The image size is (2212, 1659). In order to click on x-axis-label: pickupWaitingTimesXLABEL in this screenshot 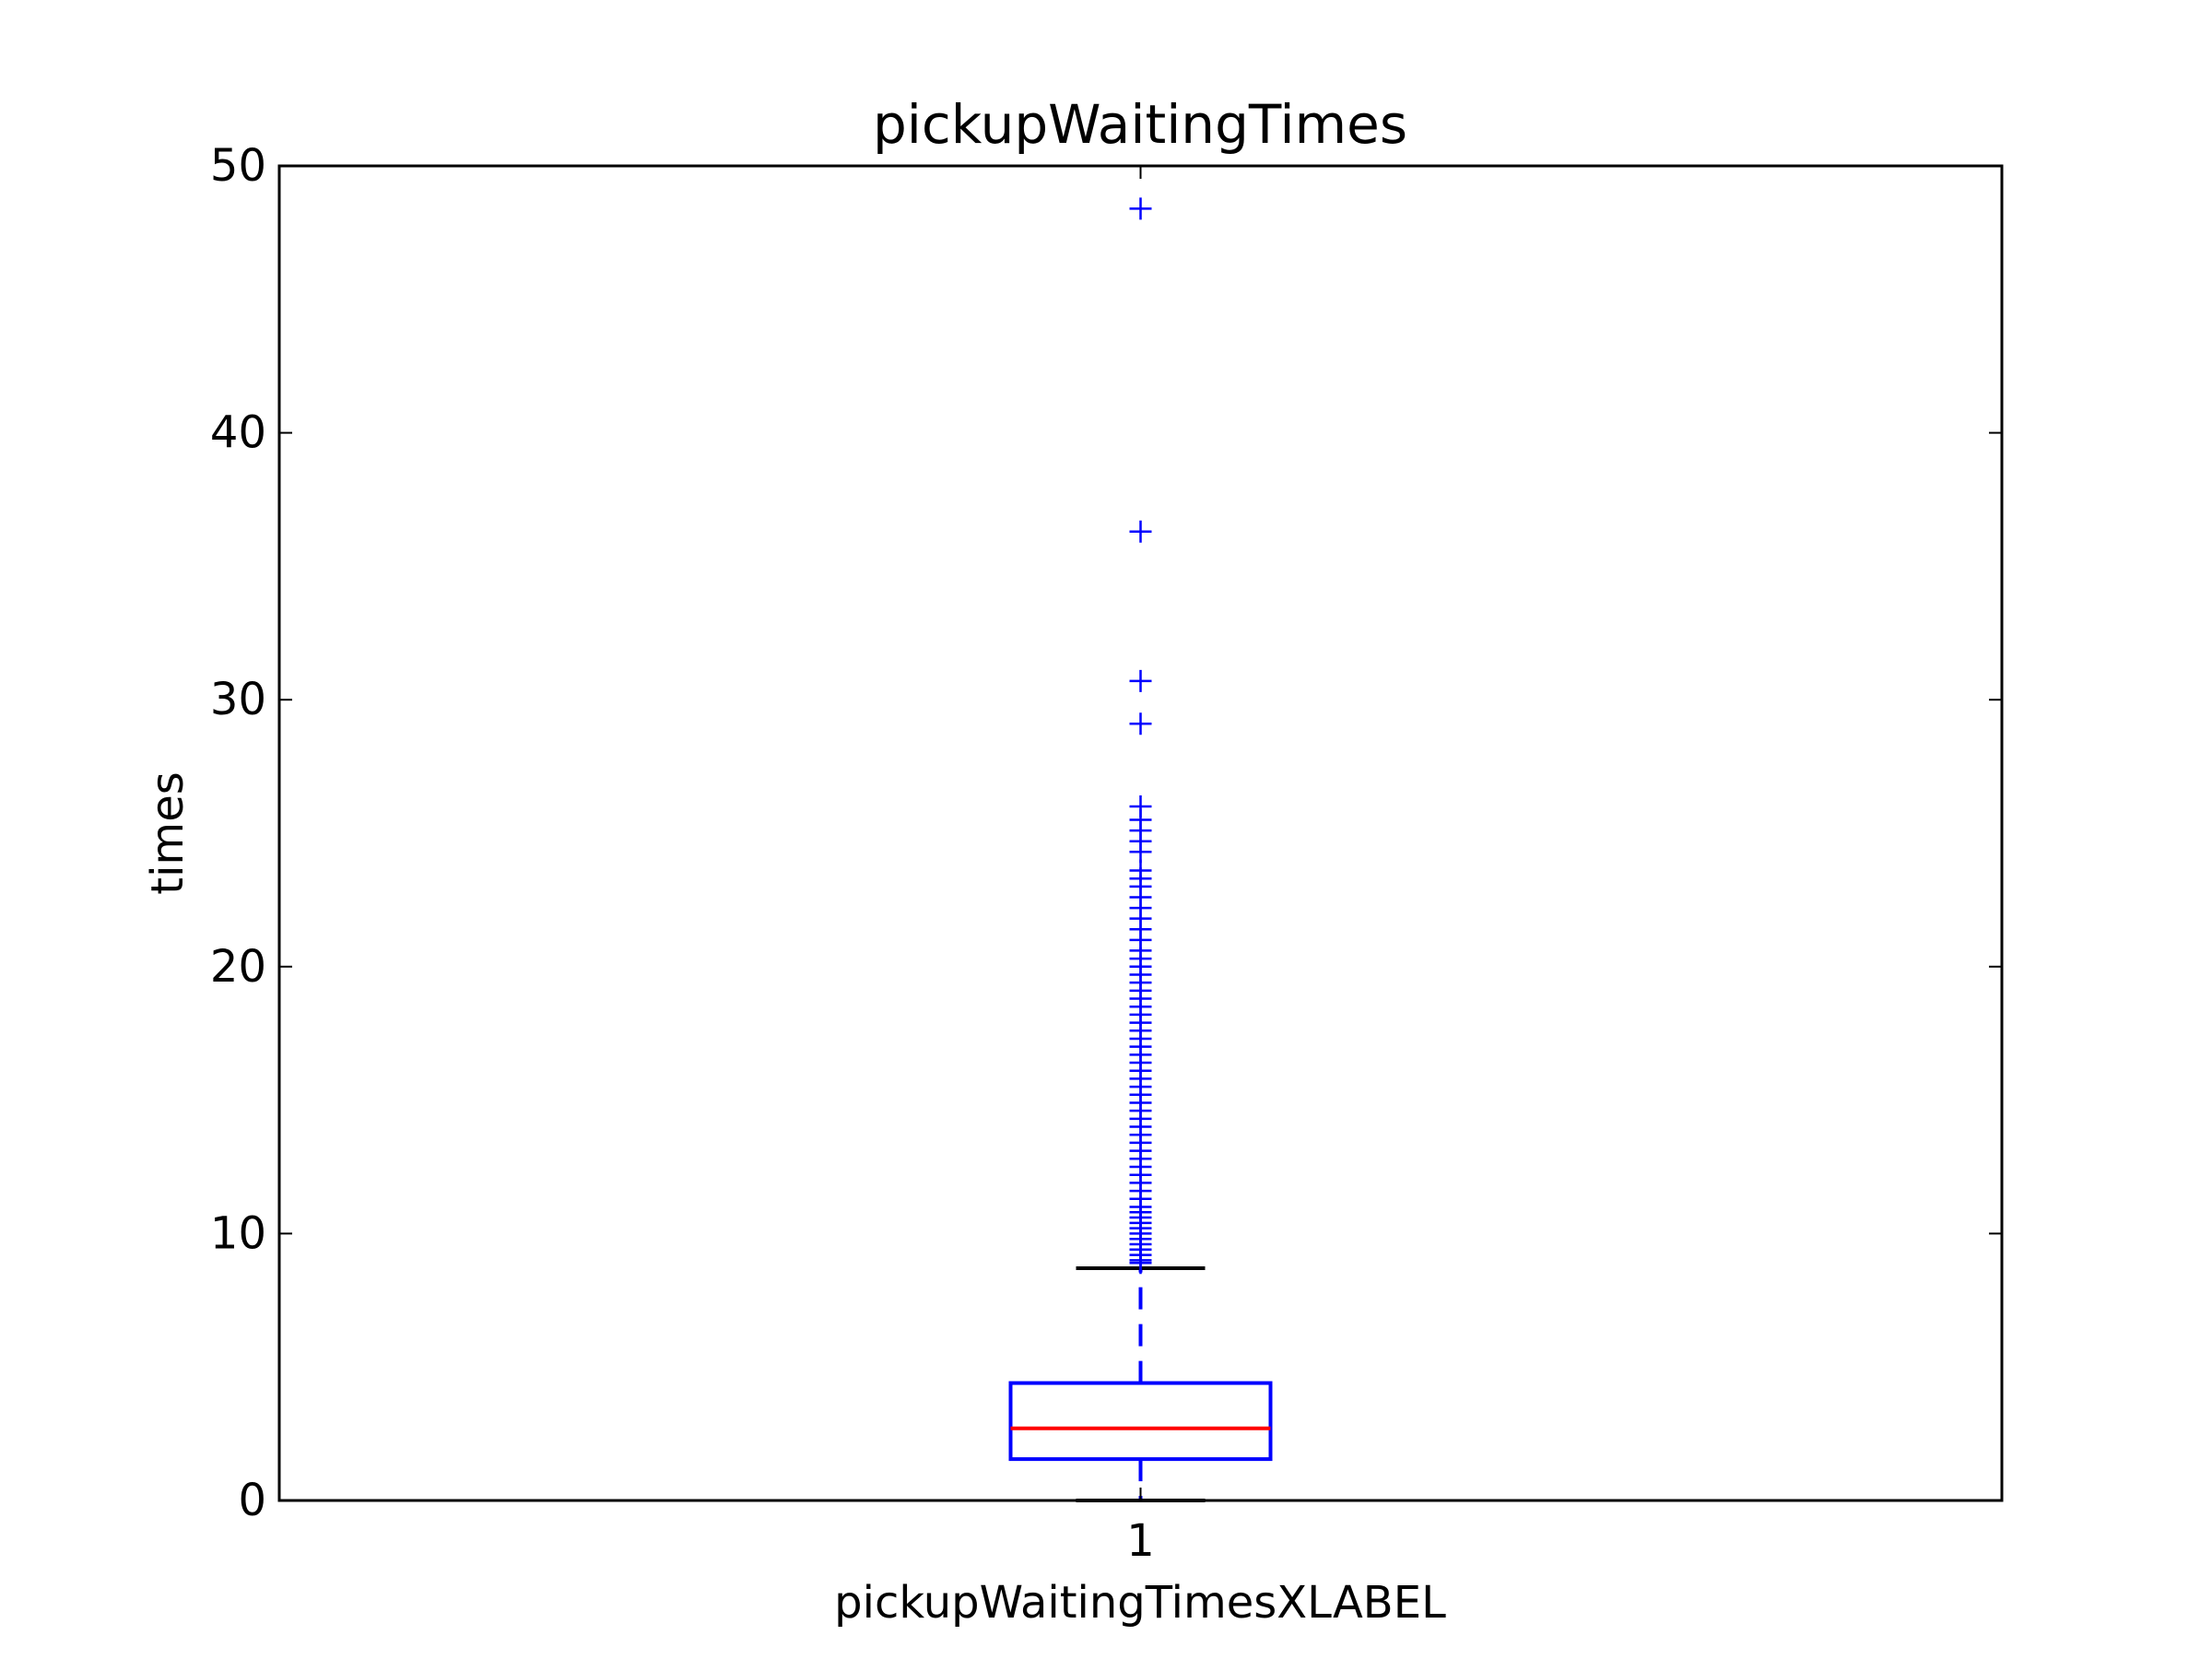, I will do `click(1140, 1603)`.